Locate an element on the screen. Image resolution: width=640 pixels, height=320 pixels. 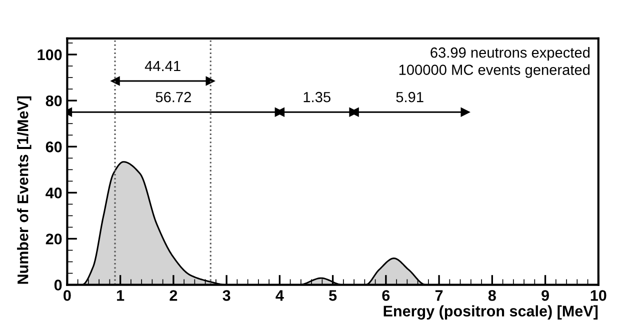
x-tick-label: 2 is located at coordinates (174, 295).